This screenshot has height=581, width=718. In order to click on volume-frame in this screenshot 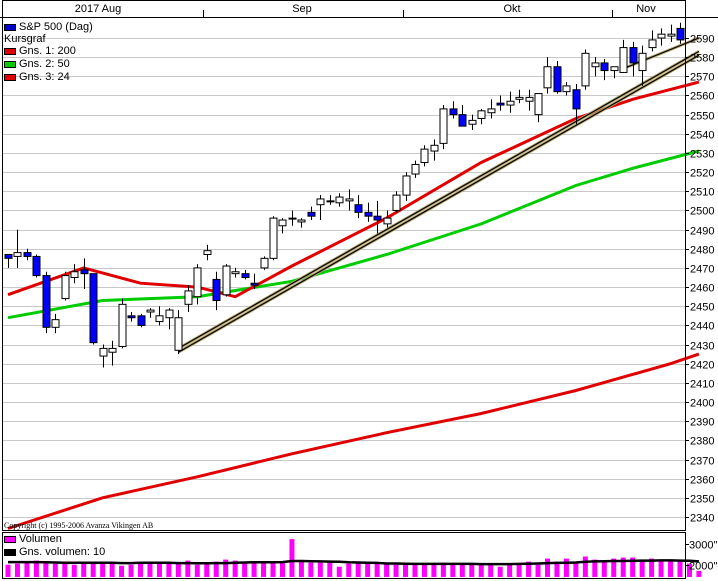, I will do `click(344, 555)`.